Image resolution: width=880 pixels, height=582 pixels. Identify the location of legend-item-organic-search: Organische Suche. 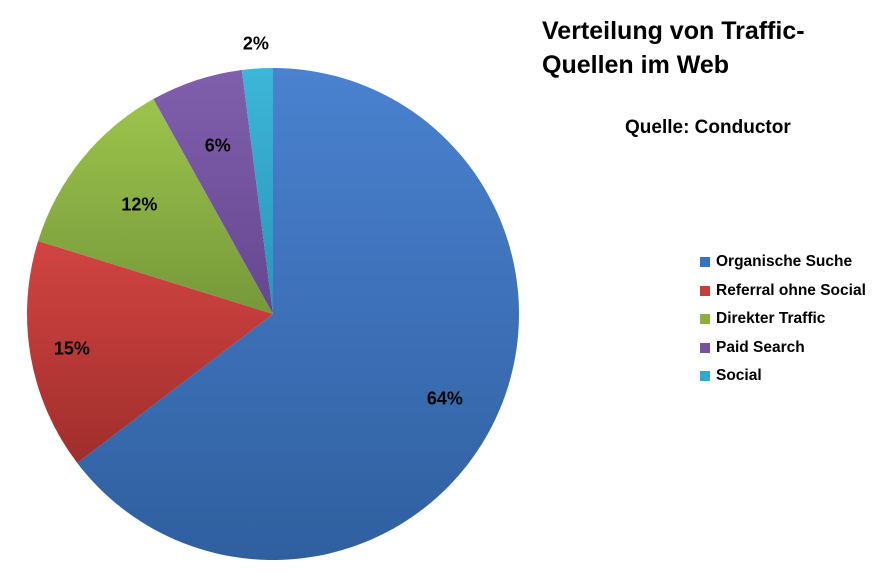
(783, 262).